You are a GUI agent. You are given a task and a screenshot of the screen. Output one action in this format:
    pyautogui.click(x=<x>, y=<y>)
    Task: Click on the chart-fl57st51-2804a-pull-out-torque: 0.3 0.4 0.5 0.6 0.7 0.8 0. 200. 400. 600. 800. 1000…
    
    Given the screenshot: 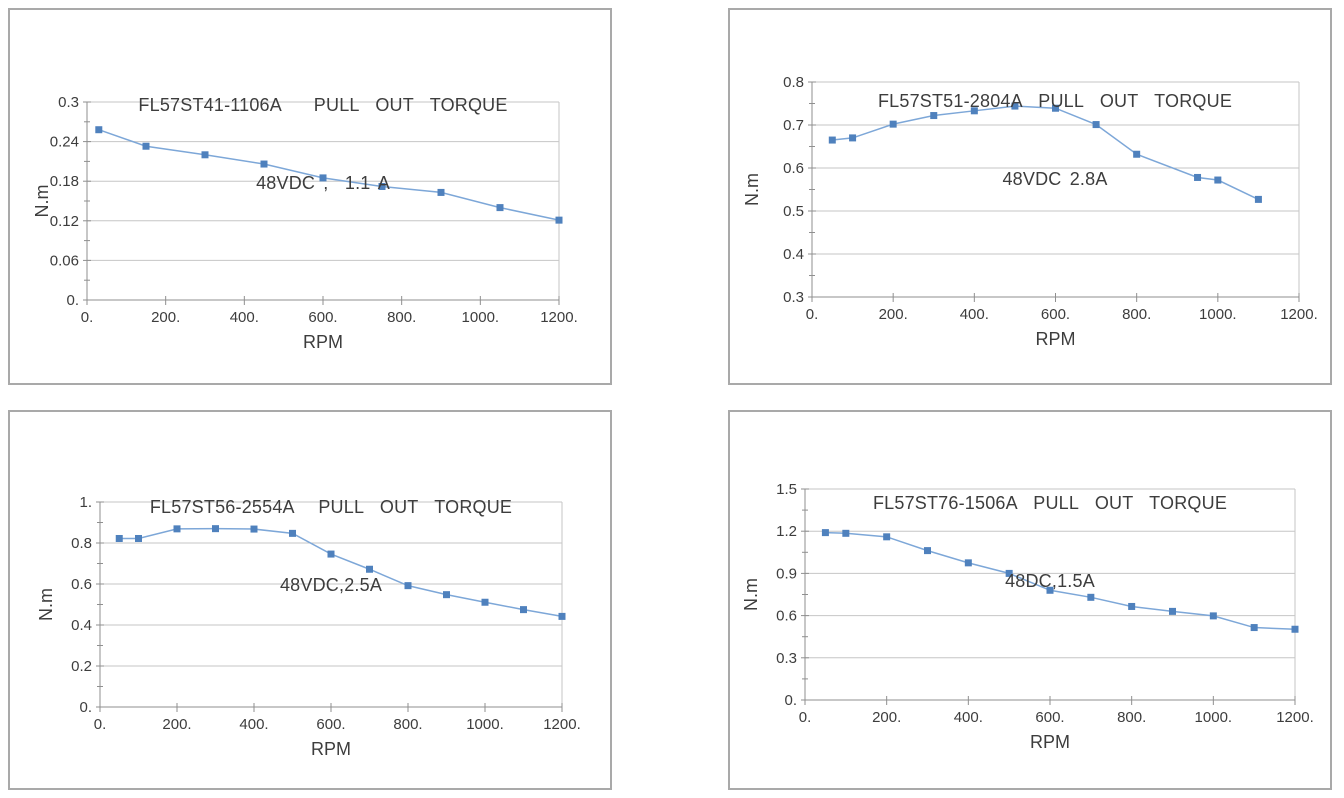 What is the action you would take?
    pyautogui.click(x=1030, y=211)
    